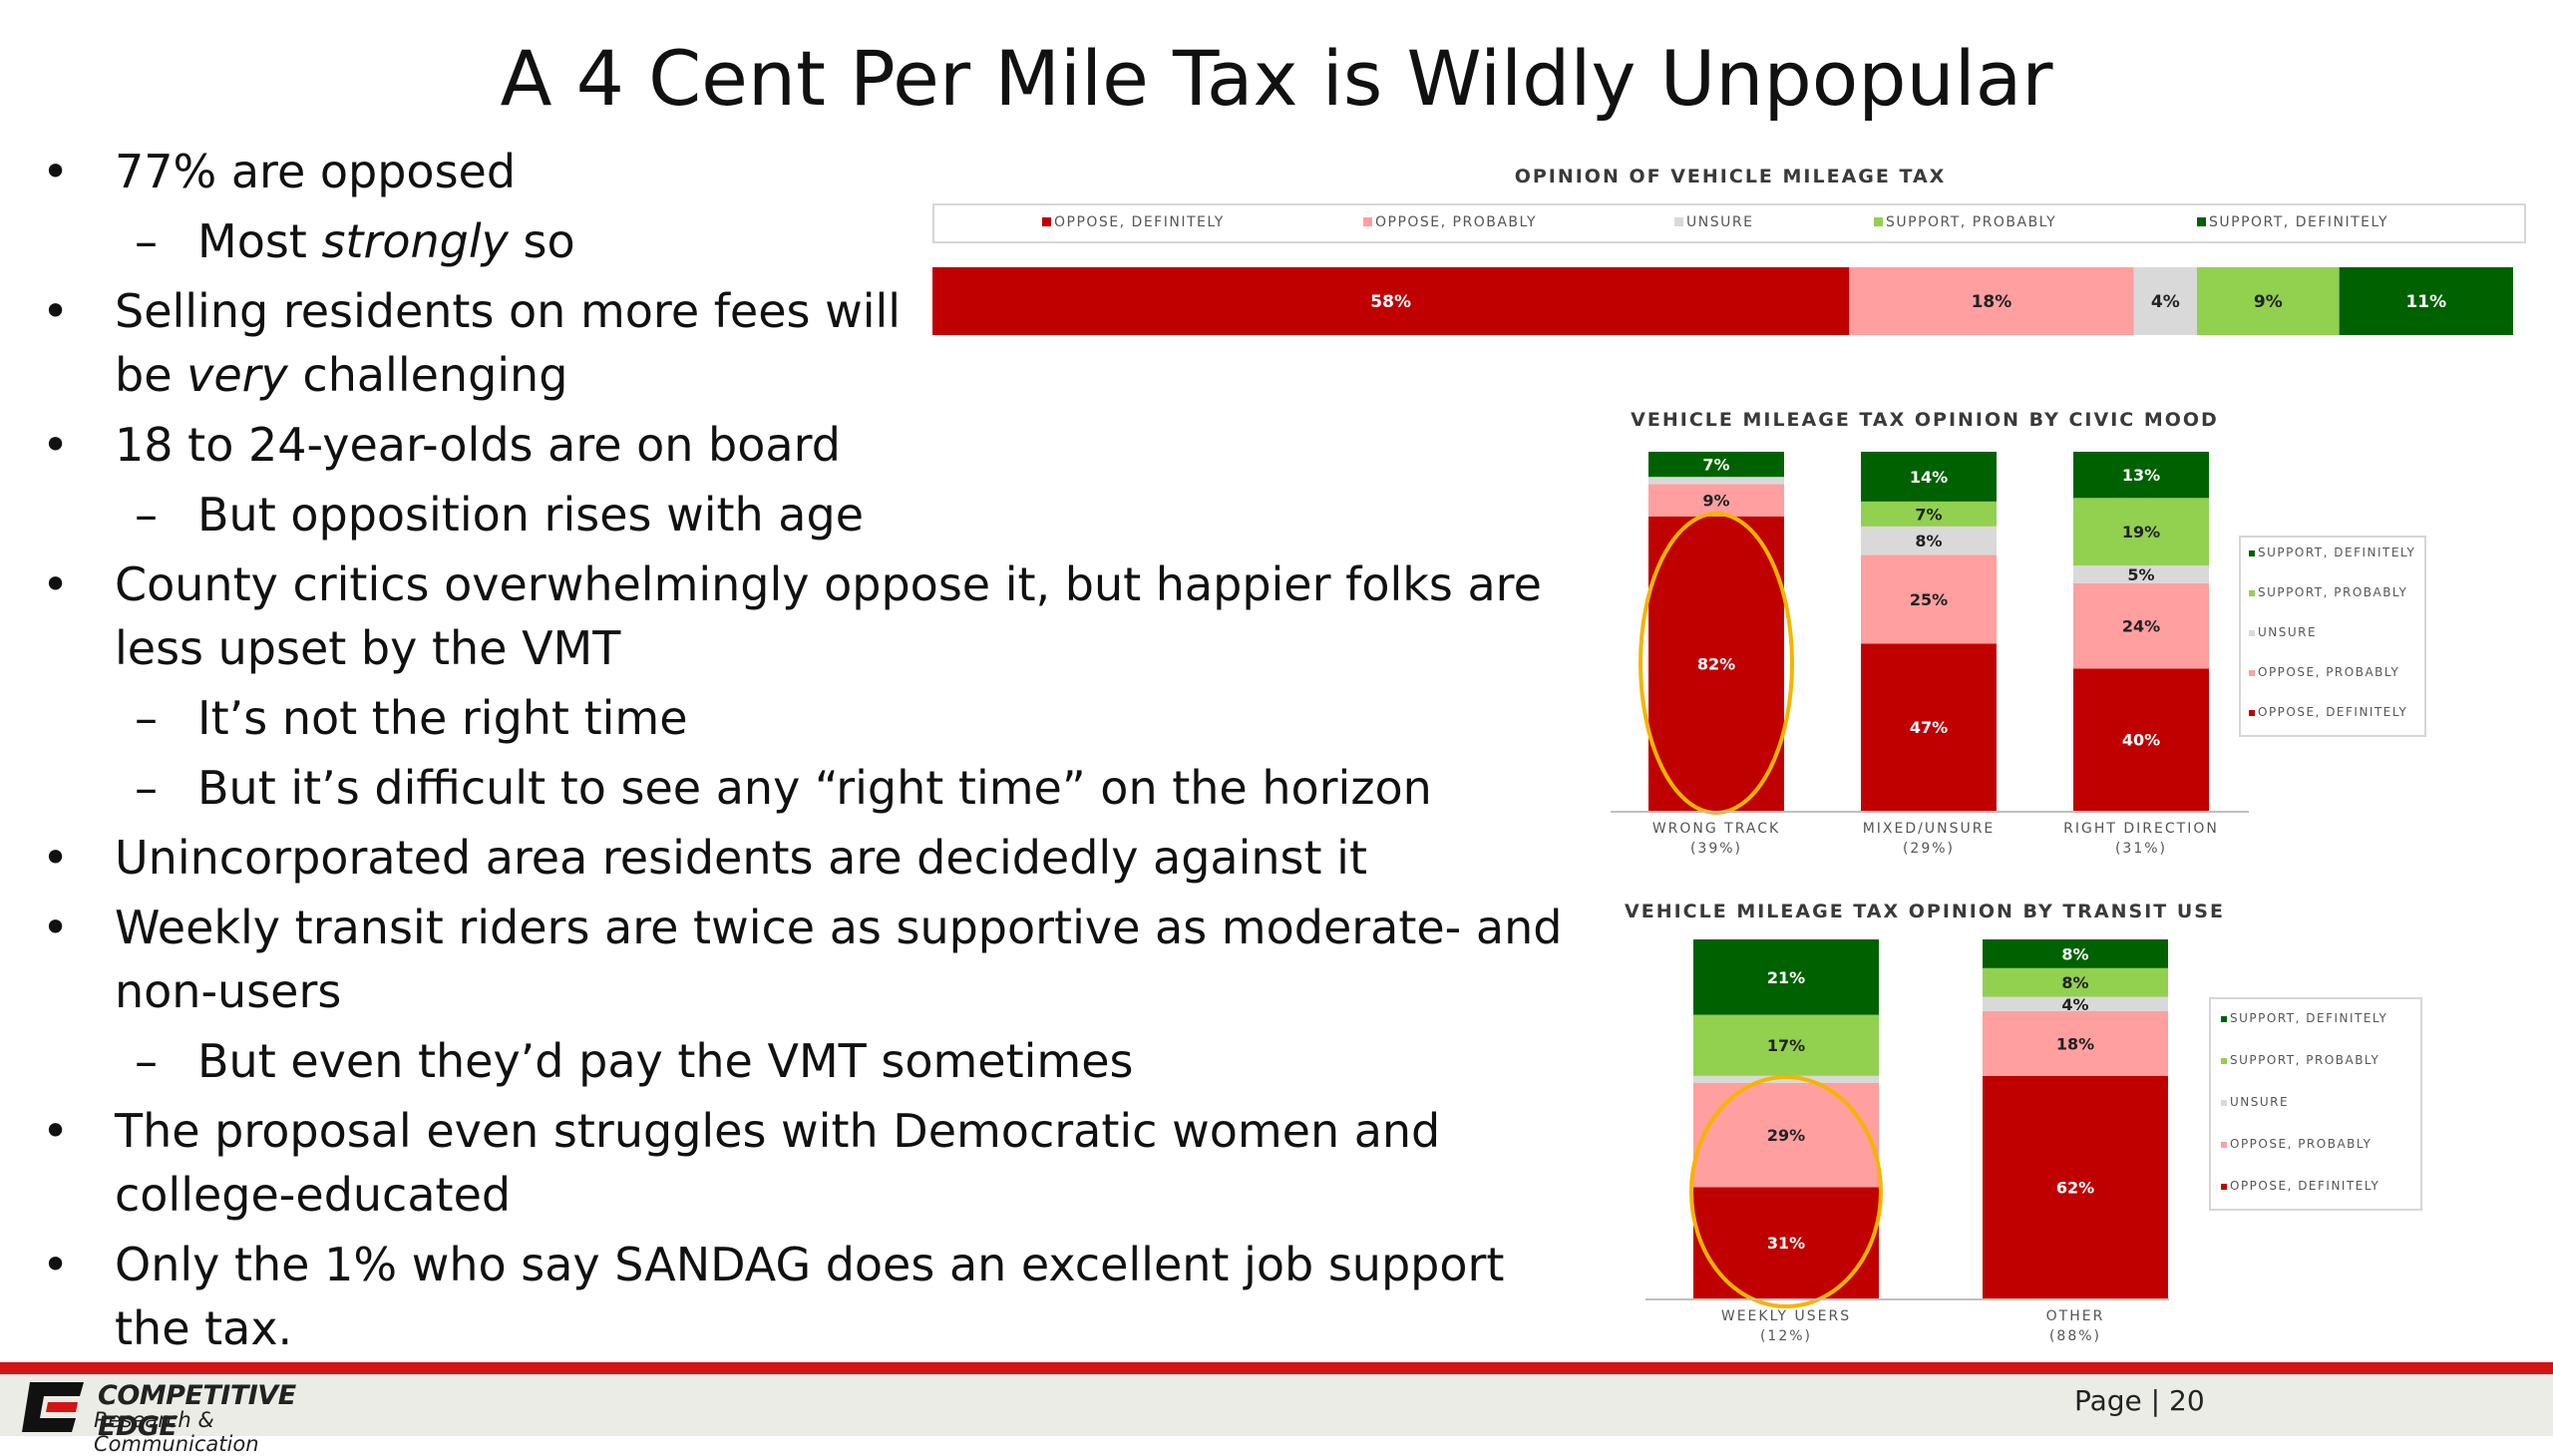 The width and height of the screenshot is (2553, 1456). What do you see at coordinates (2333, 712) in the screenshot?
I see `legend-label: OPPOSE, DEFINITELY` at bounding box center [2333, 712].